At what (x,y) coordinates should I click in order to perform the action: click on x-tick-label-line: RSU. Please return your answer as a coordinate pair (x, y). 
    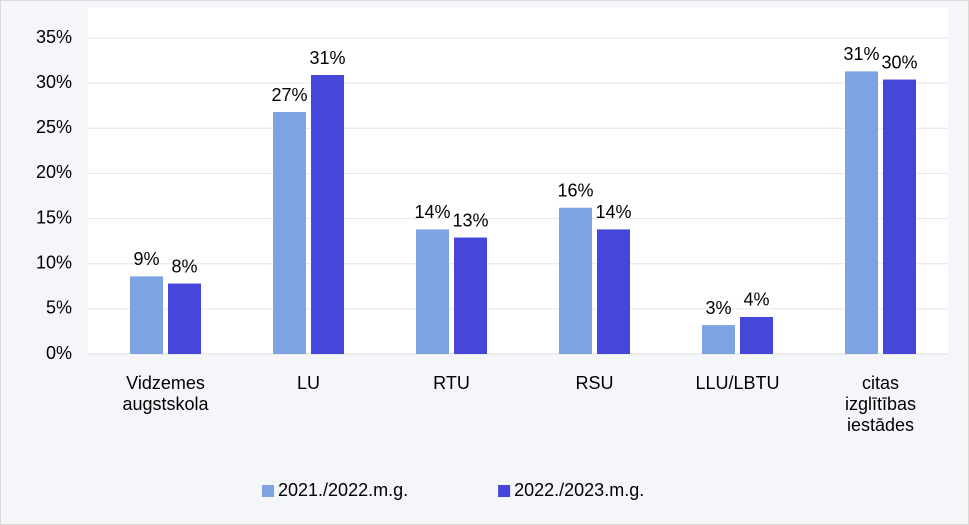
    Looking at the image, I should click on (594, 383).